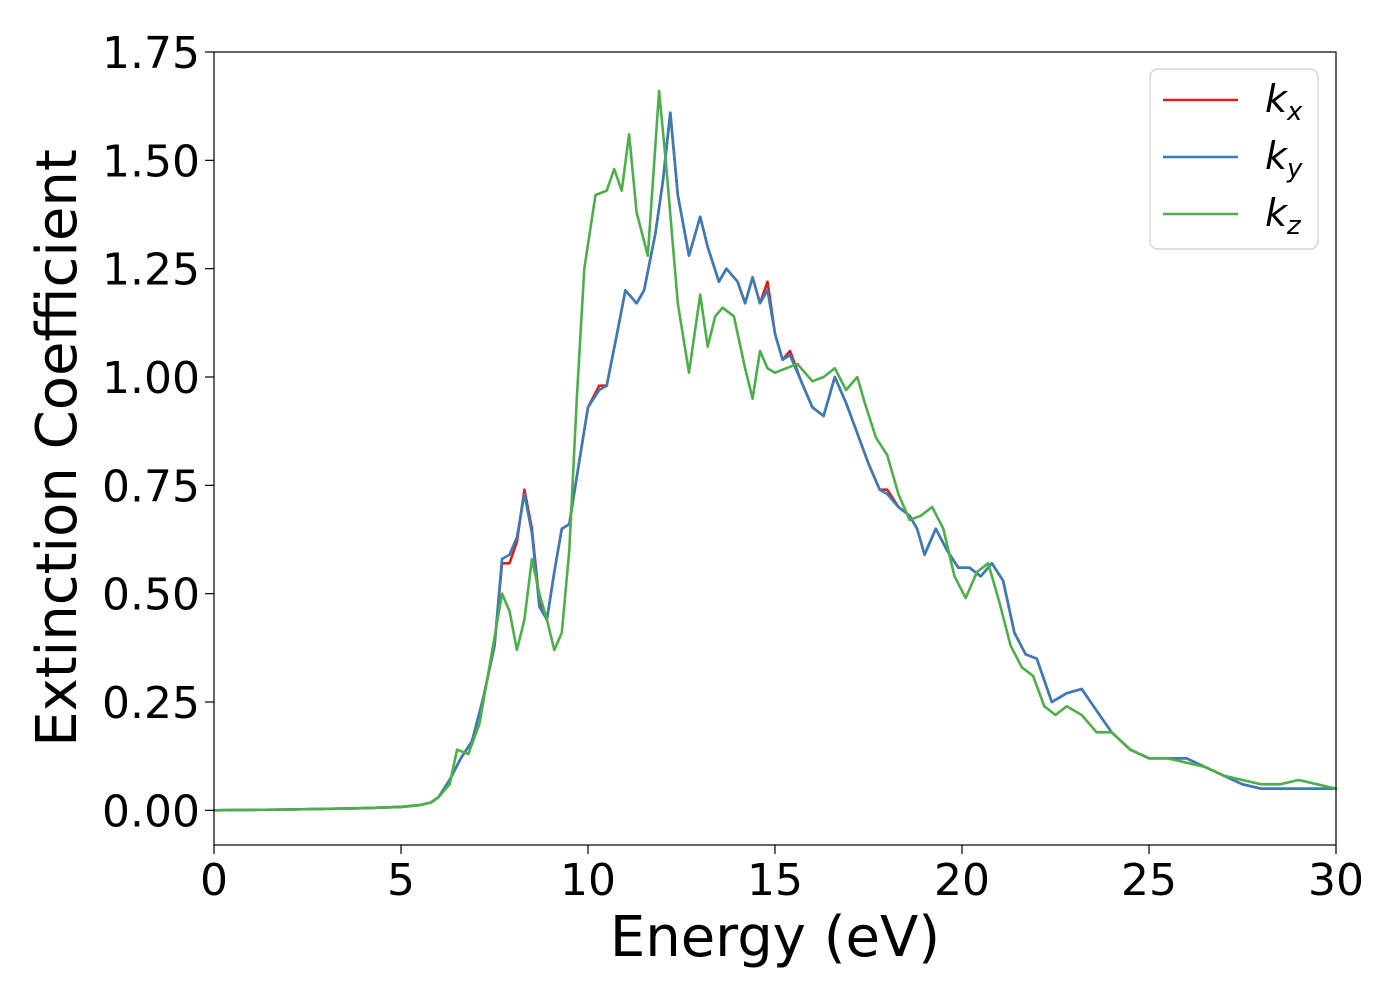  I want to click on legend-label-subscript: y, so click(1294, 169).